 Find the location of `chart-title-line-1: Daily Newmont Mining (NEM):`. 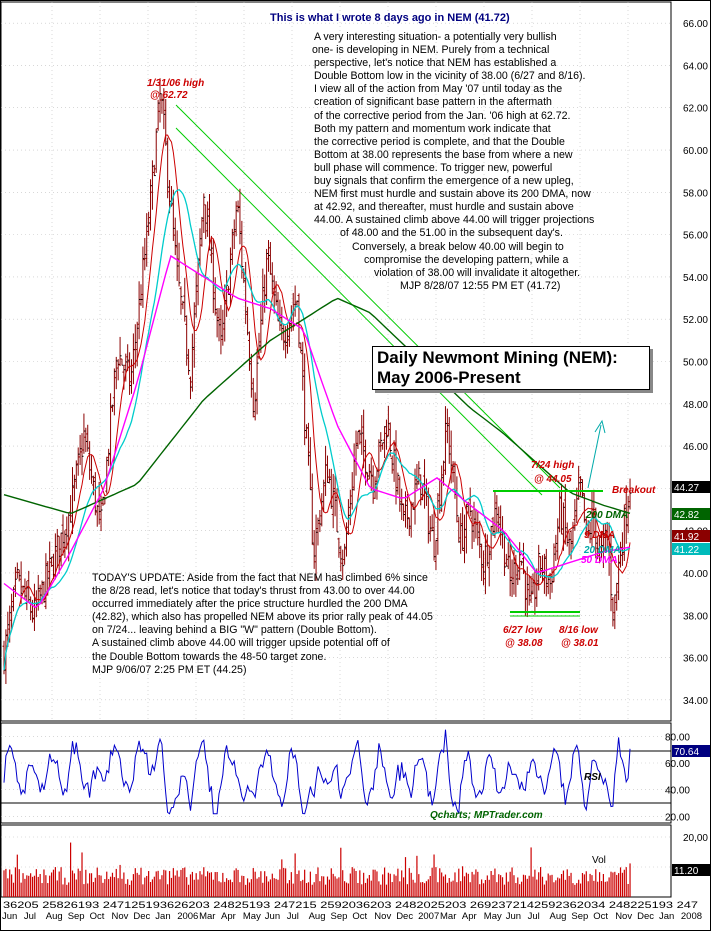

chart-title-line-1: Daily Newmont Mining (NEM): is located at coordinates (497, 357).